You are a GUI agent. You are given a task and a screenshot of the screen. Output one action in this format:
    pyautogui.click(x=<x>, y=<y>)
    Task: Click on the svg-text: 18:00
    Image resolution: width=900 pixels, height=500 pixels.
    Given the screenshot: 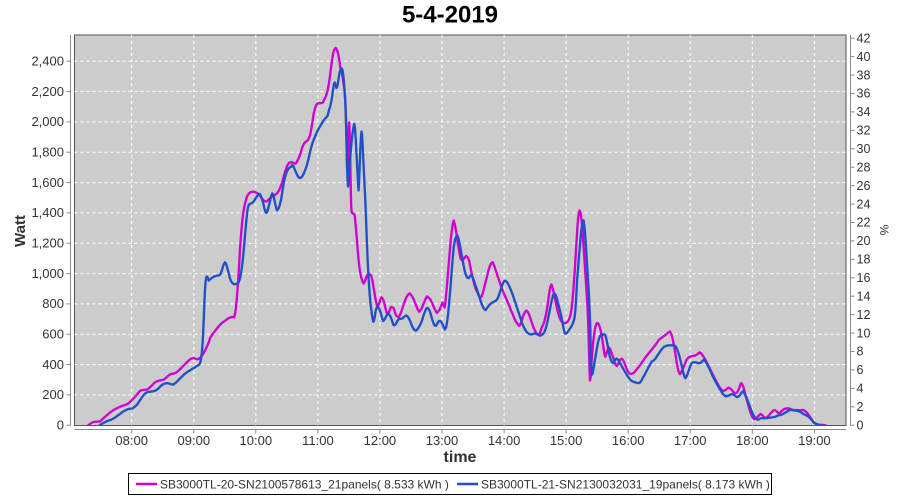 What is the action you would take?
    pyautogui.click(x=752, y=440)
    